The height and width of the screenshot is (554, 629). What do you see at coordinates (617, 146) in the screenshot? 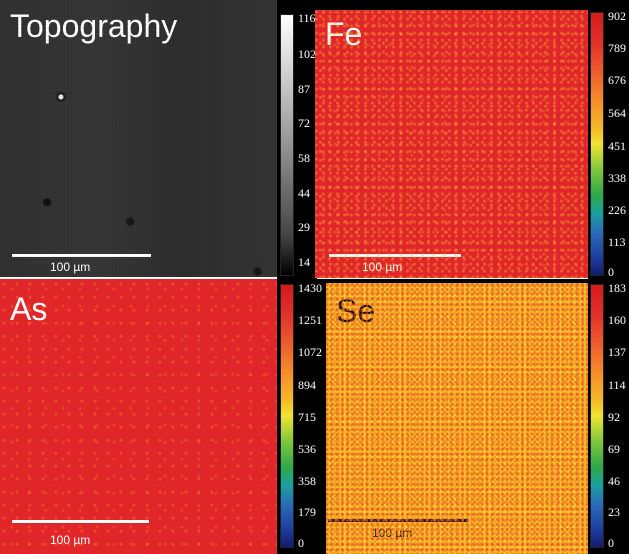
I see `cbar-tick: 451` at bounding box center [617, 146].